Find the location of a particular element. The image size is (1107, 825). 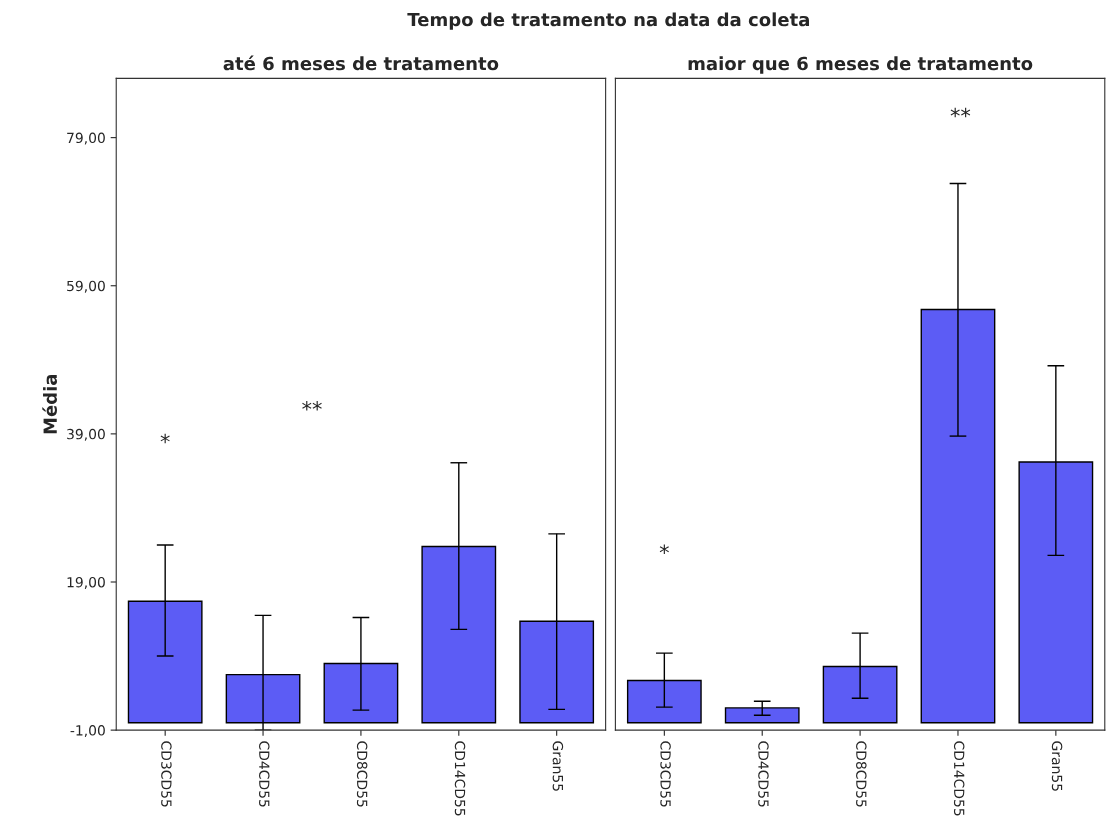

y-tick-label: -1,00 is located at coordinates (87, 731).